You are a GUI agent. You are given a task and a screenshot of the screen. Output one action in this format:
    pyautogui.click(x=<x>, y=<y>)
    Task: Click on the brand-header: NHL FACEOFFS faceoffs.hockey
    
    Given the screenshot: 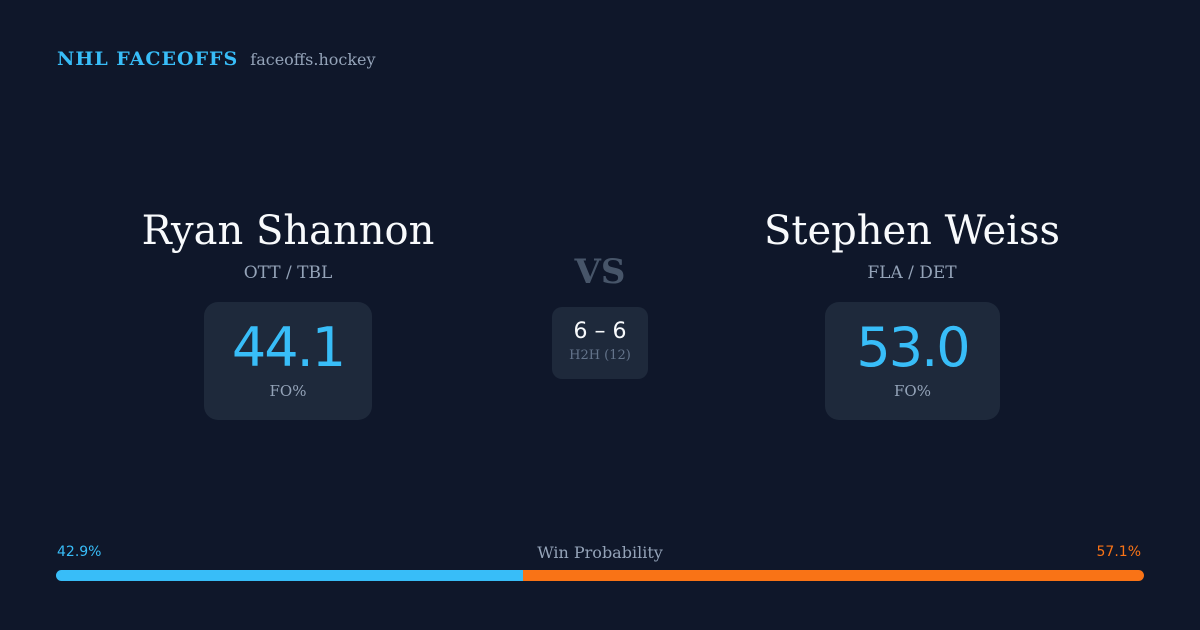 What is the action you would take?
    pyautogui.click(x=216, y=59)
    